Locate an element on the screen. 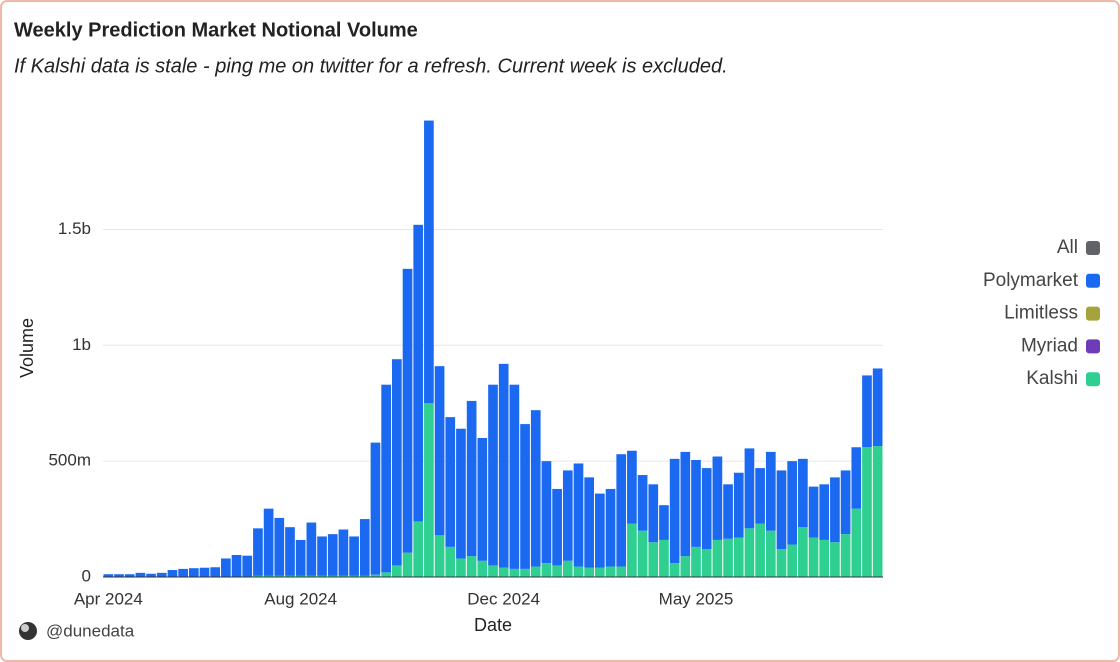 The height and width of the screenshot is (662, 1120). legend-label: Polymarket is located at coordinates (1031, 280).